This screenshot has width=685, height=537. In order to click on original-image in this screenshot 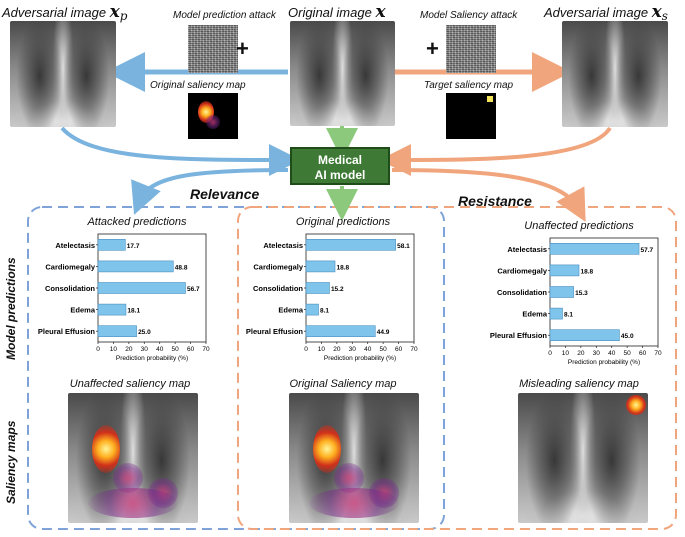, I will do `click(342, 73)`.